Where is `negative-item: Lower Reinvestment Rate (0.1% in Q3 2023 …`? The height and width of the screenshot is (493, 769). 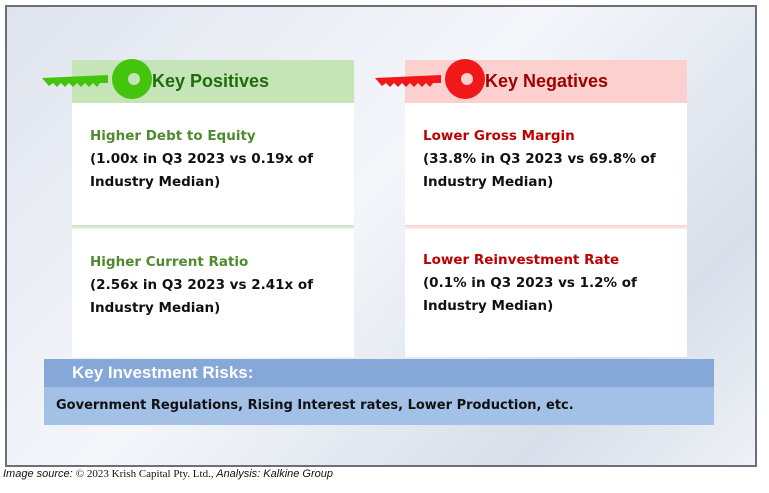 negative-item: Lower Reinvestment Rate (0.1% in Q3 2023 … is located at coordinates (546, 293).